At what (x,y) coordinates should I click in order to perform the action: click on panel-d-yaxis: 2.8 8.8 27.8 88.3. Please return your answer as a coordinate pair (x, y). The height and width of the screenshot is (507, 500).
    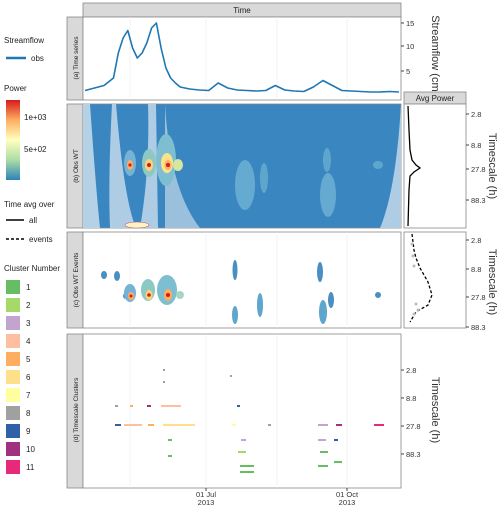
    Looking at the image, I should click on (411, 412).